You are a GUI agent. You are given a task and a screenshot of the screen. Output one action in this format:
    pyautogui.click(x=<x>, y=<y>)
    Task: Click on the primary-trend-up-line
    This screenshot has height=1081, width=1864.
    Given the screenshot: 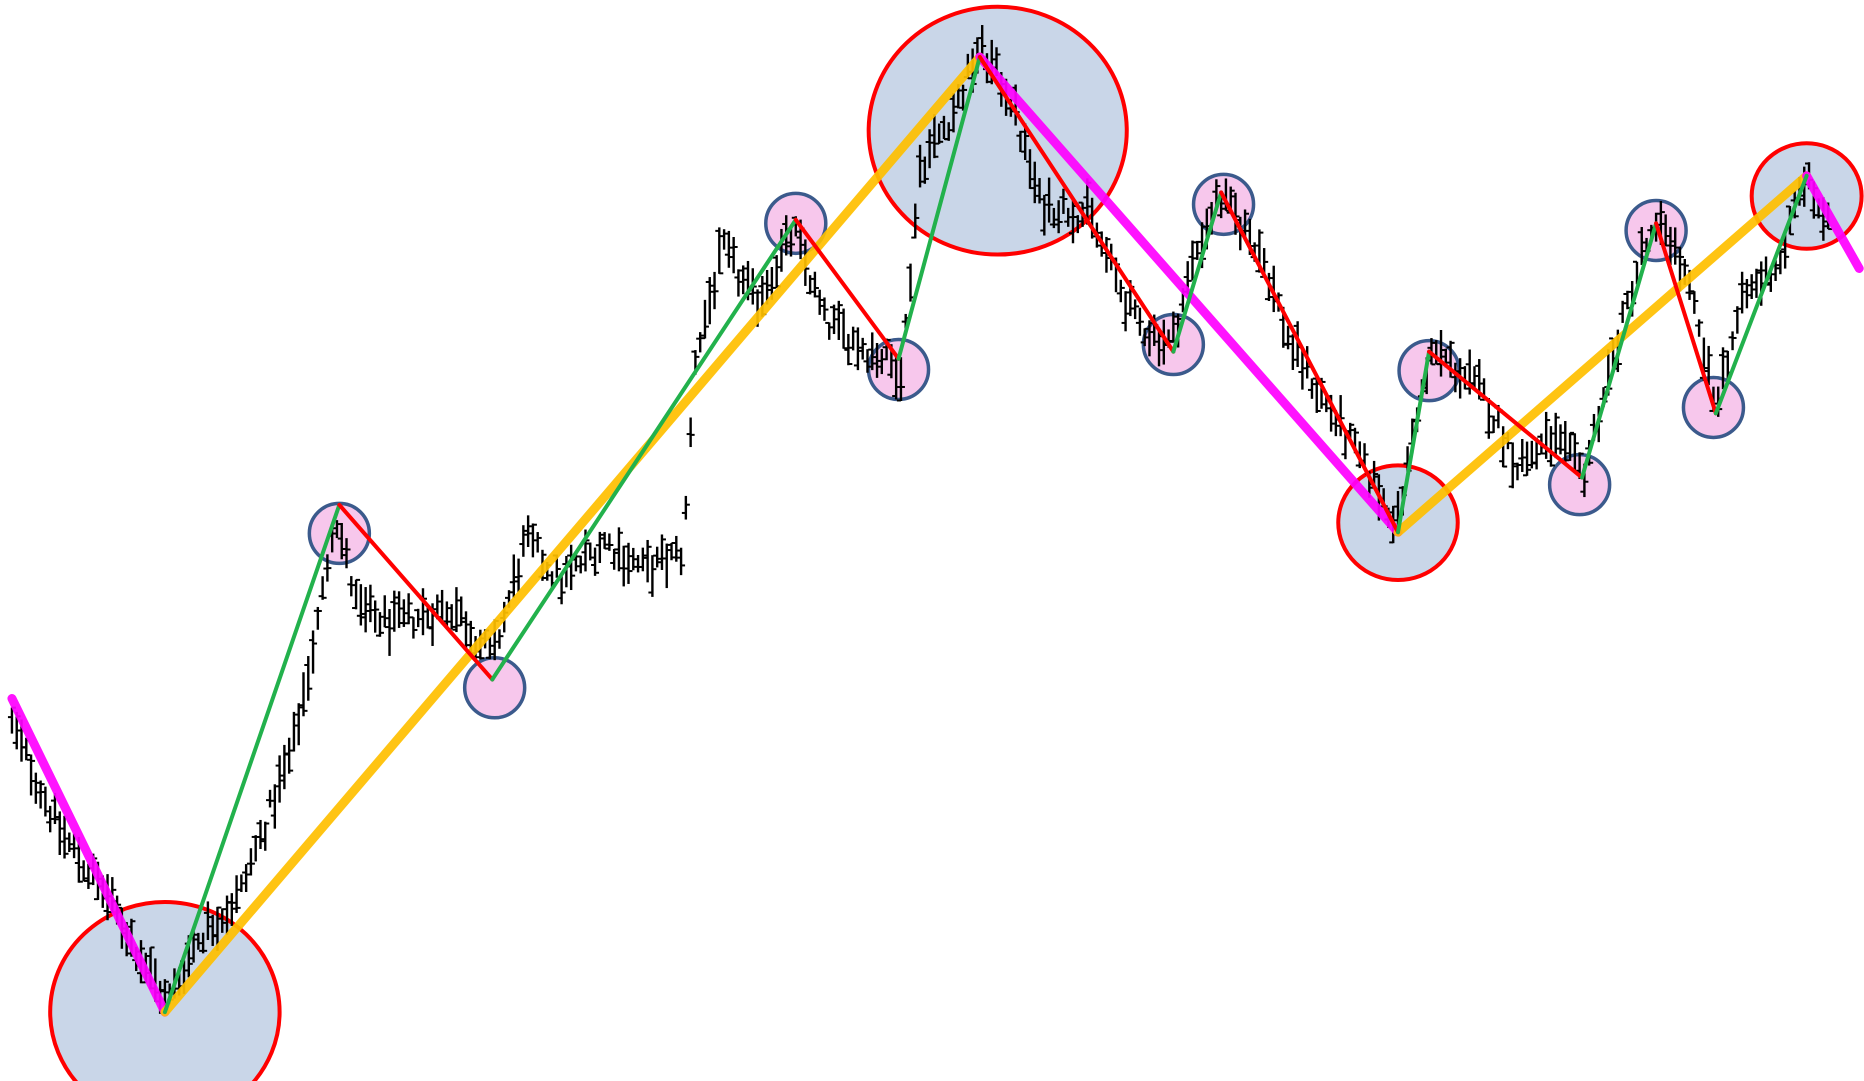 What is the action you would take?
    pyautogui.click(x=1602, y=354)
    